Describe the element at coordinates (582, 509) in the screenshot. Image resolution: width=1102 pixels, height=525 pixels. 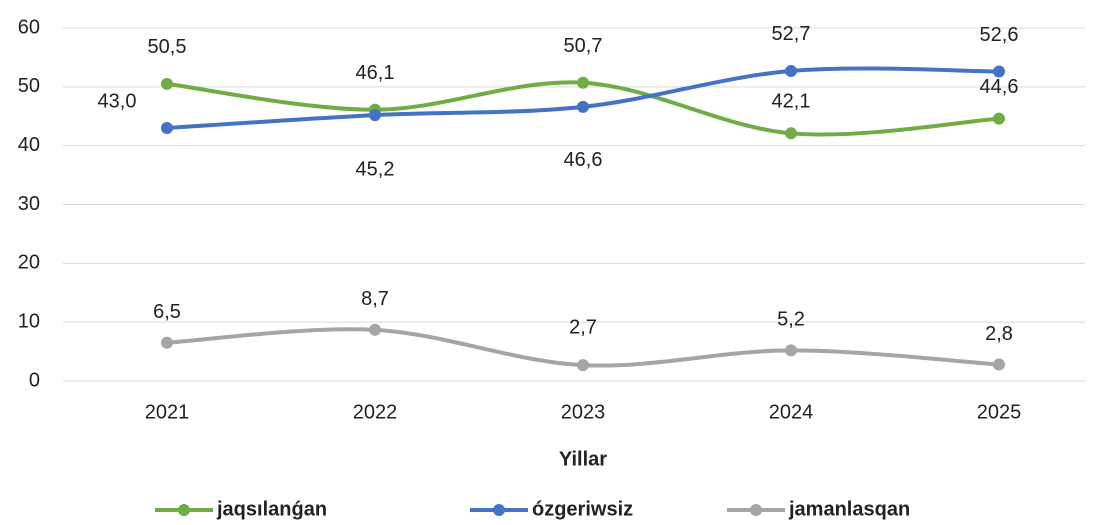
I see `legend-label: ózgeriwsiz` at that location.